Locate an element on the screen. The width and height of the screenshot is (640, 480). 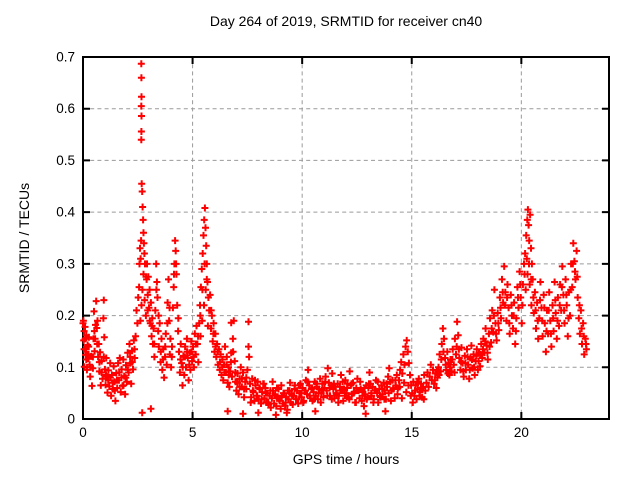
x-tick-label: 10 is located at coordinates (302, 432).